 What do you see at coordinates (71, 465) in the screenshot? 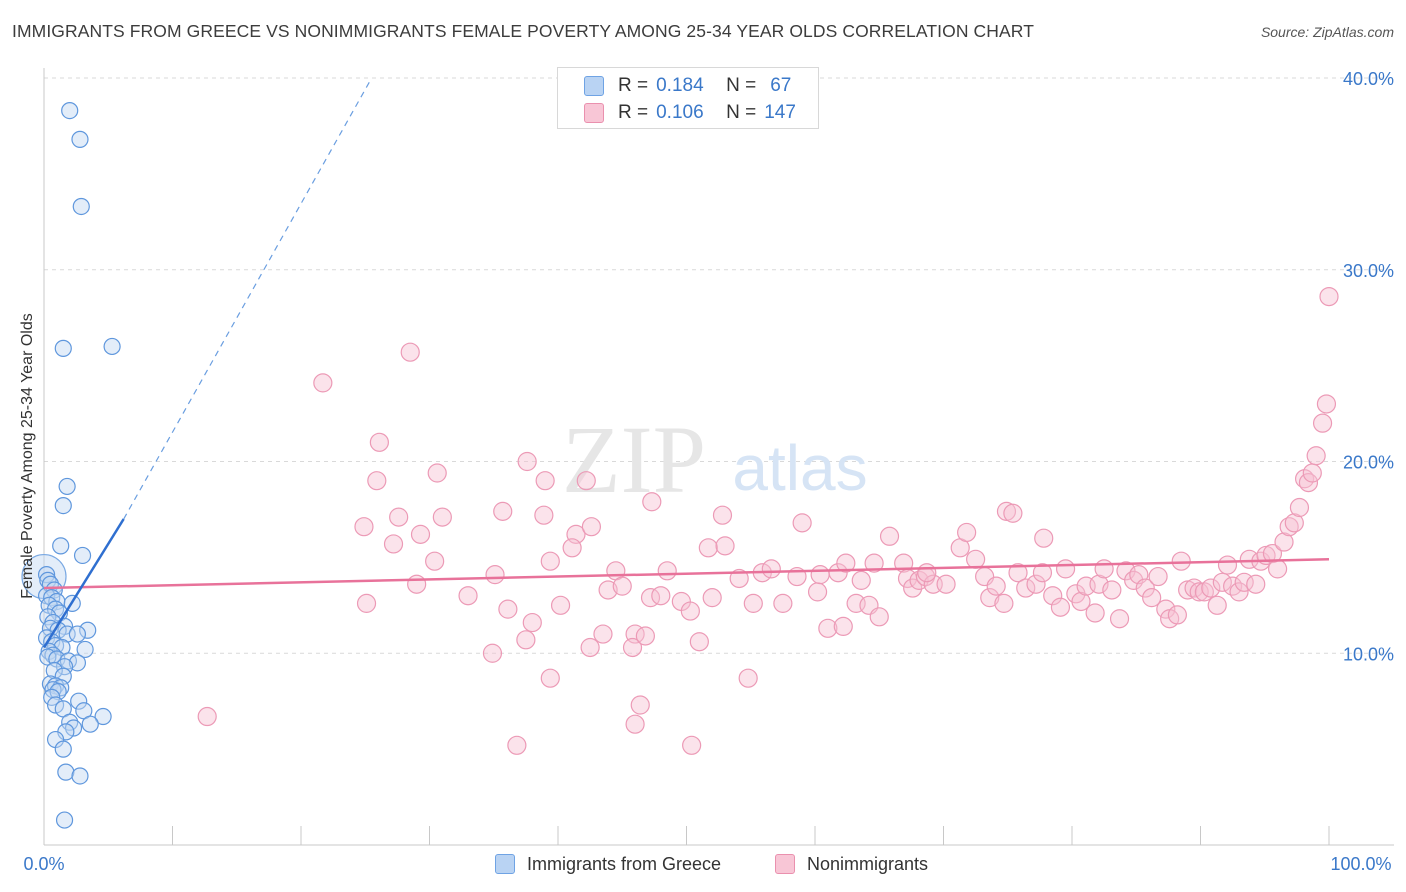
I see `greece-points` at bounding box center [71, 465].